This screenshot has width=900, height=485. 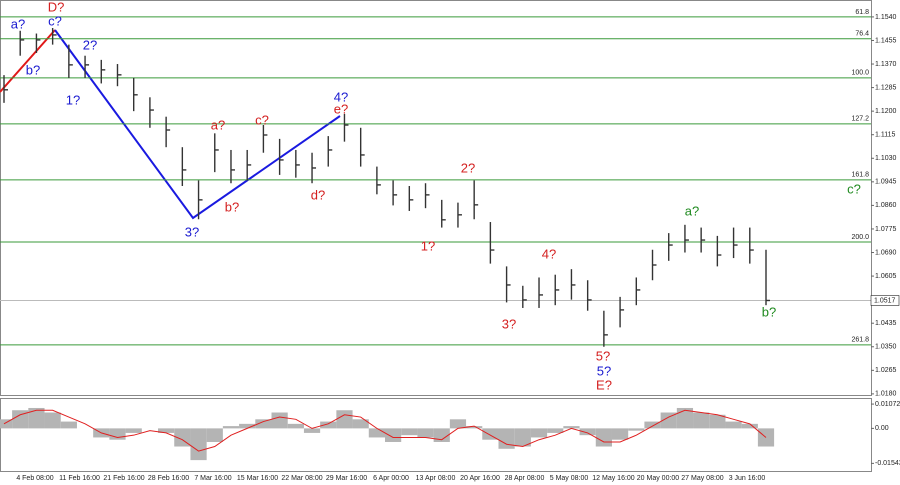 I want to click on x-tick-label: 3 Jun 16:00, so click(x=747, y=478).